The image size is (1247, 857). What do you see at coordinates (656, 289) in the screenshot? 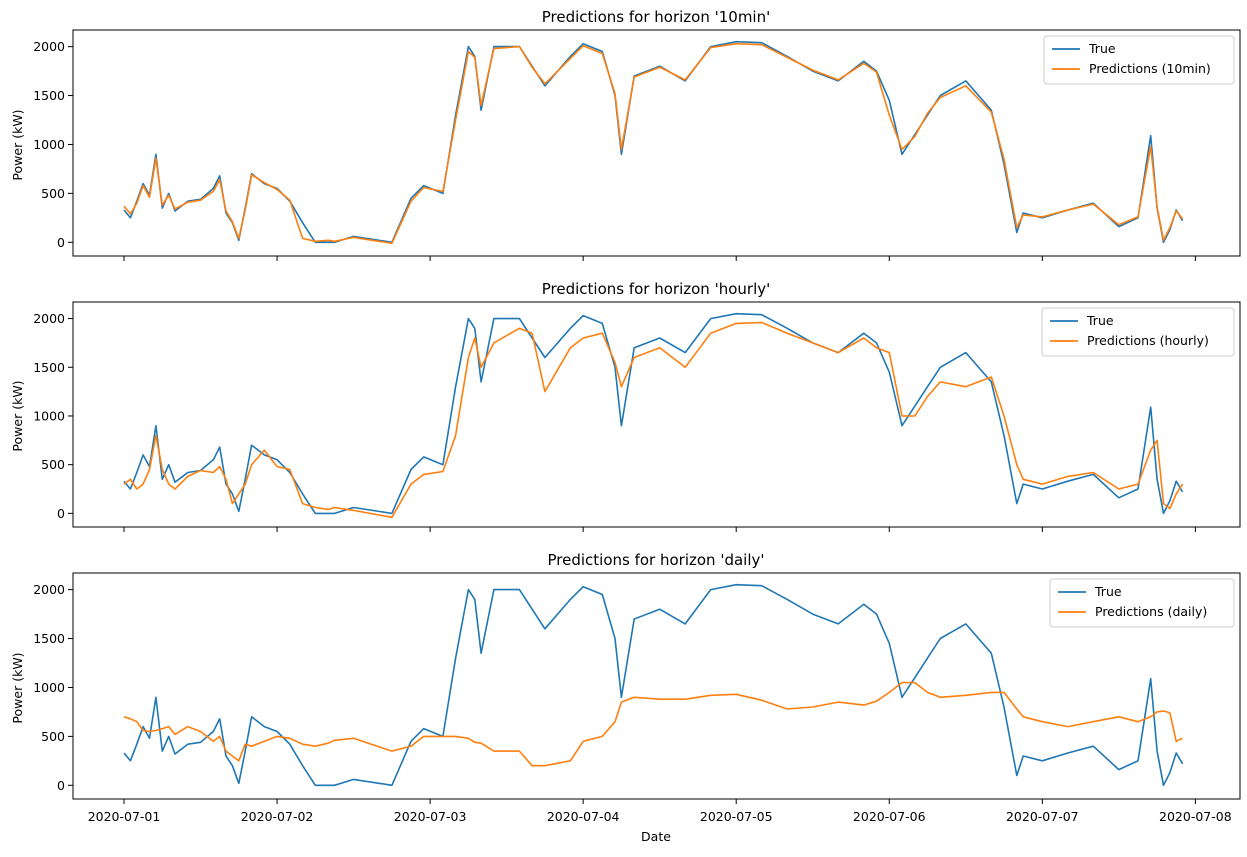
I see `chart-title: Predictions for horizon 'hourly'` at bounding box center [656, 289].